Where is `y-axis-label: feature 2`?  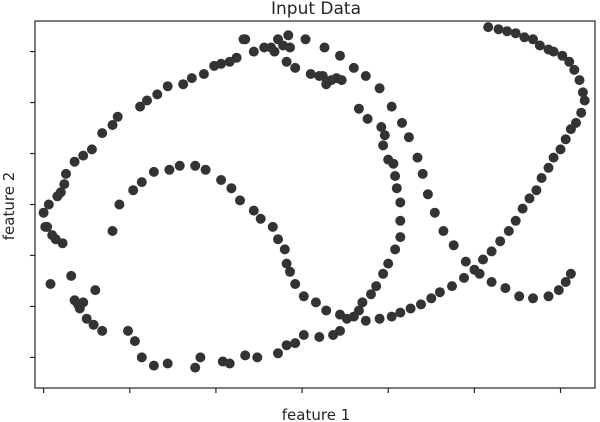 y-axis-label: feature 2 is located at coordinates (9, 206).